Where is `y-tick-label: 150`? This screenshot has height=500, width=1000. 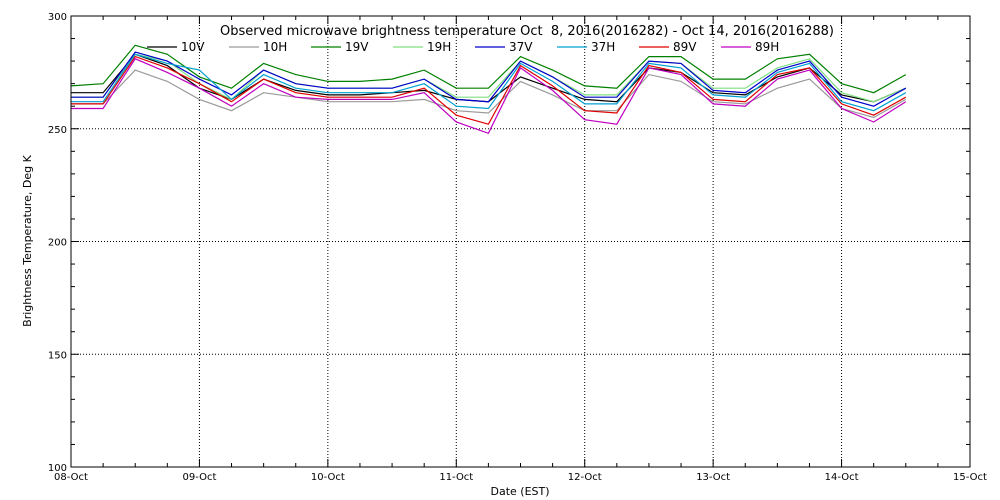
y-tick-label: 150 is located at coordinates (57, 355).